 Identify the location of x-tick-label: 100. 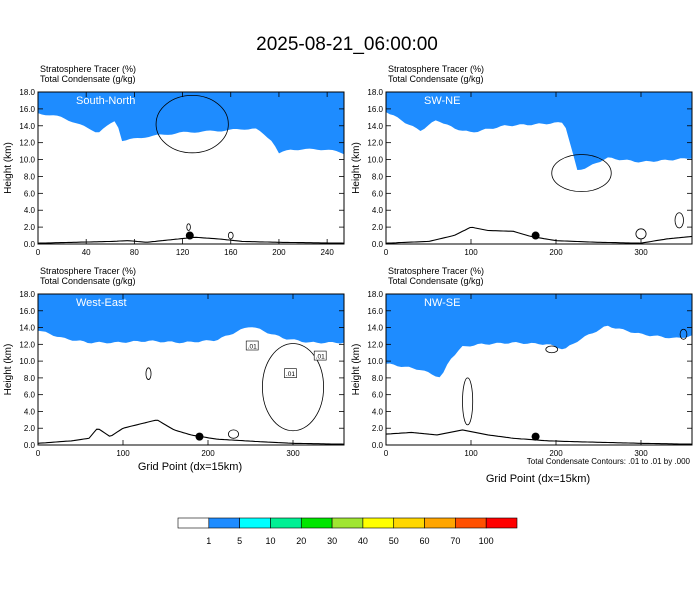
(471, 252).